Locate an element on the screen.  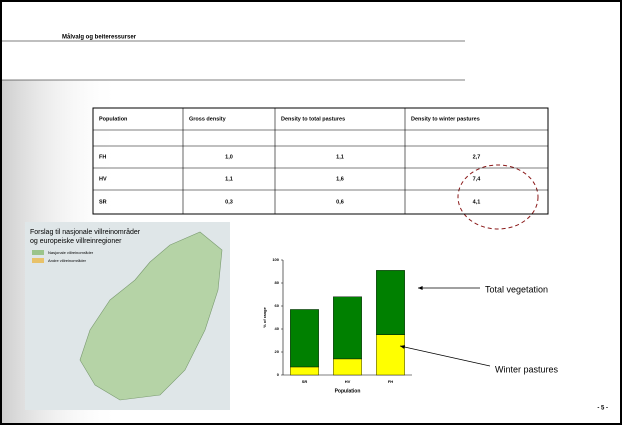
map-title: Forslag til nasjonale villreinområder is located at coordinates (85, 232).